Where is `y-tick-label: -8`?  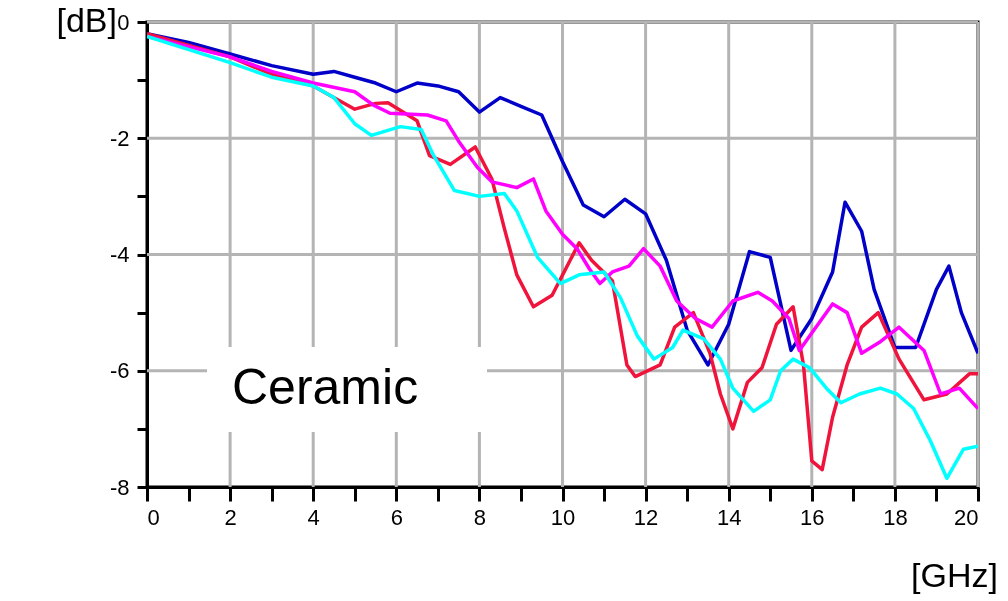 y-tick-label: -8 is located at coordinates (119, 487).